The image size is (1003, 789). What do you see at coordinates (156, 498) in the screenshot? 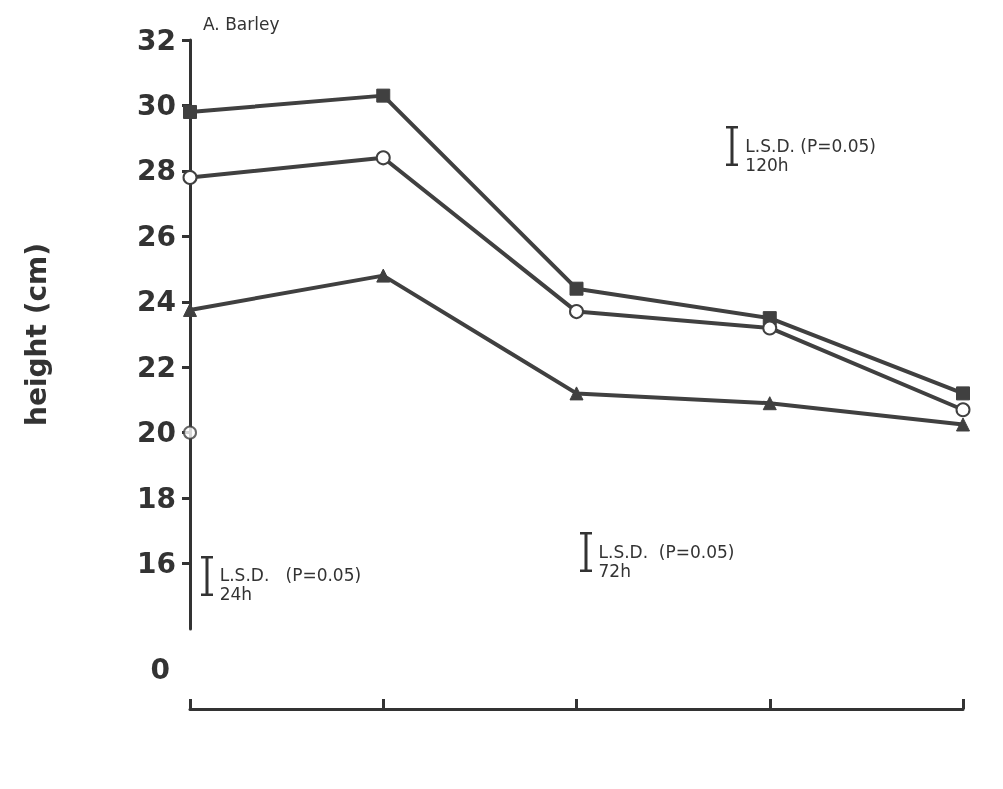
I see `y-tick-label: 18` at bounding box center [156, 498].